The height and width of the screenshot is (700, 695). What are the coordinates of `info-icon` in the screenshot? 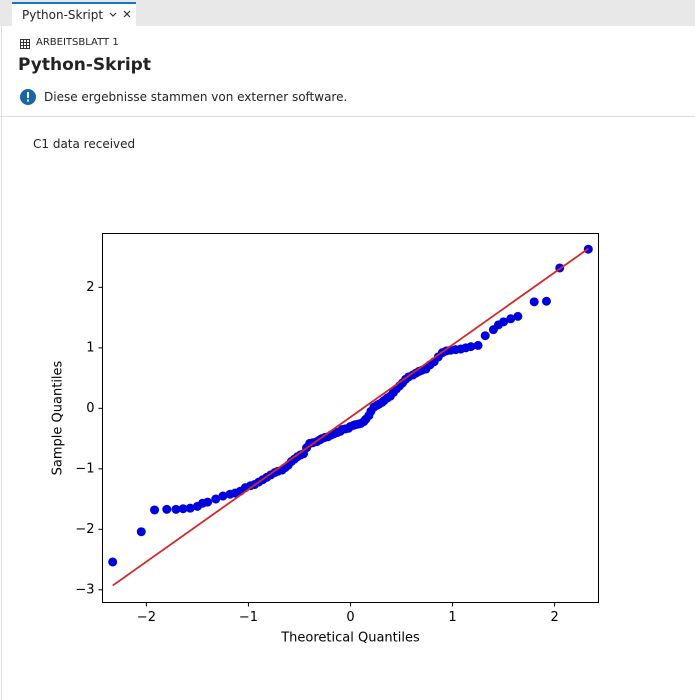 It's located at (28, 97).